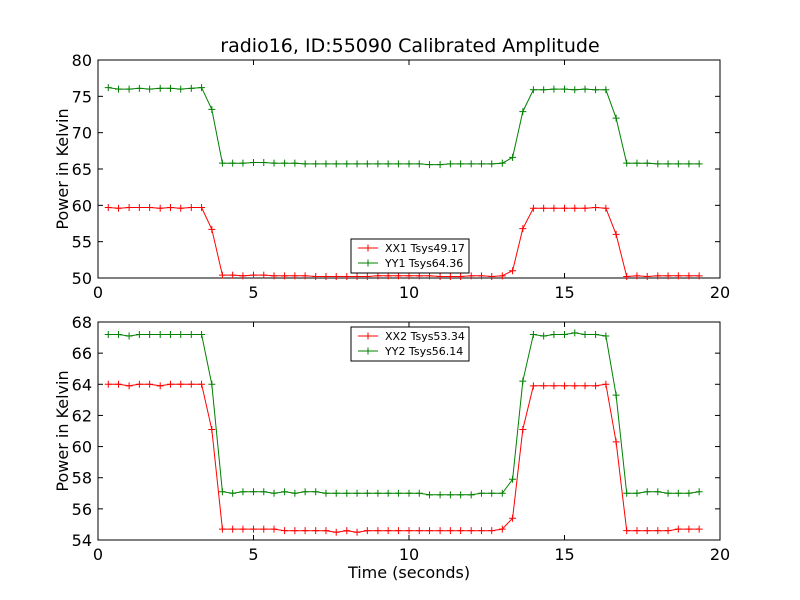 This screenshot has width=800, height=600. What do you see at coordinates (409, 46) in the screenshot?
I see `chart-title: radio16, ID:55090 Calibrated Amplitude` at bounding box center [409, 46].